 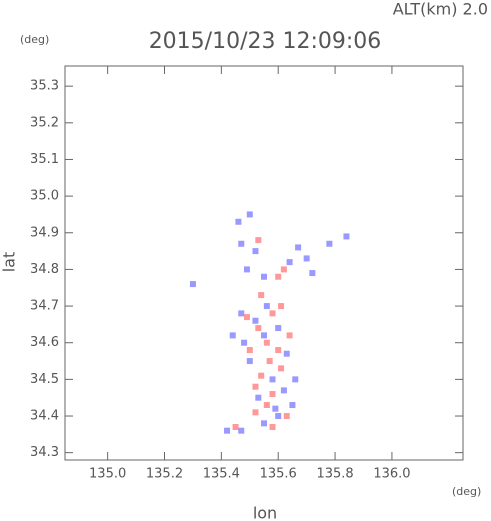 What do you see at coordinates (391, 474) in the screenshot?
I see `x-tick-label: 136.0` at bounding box center [391, 474].